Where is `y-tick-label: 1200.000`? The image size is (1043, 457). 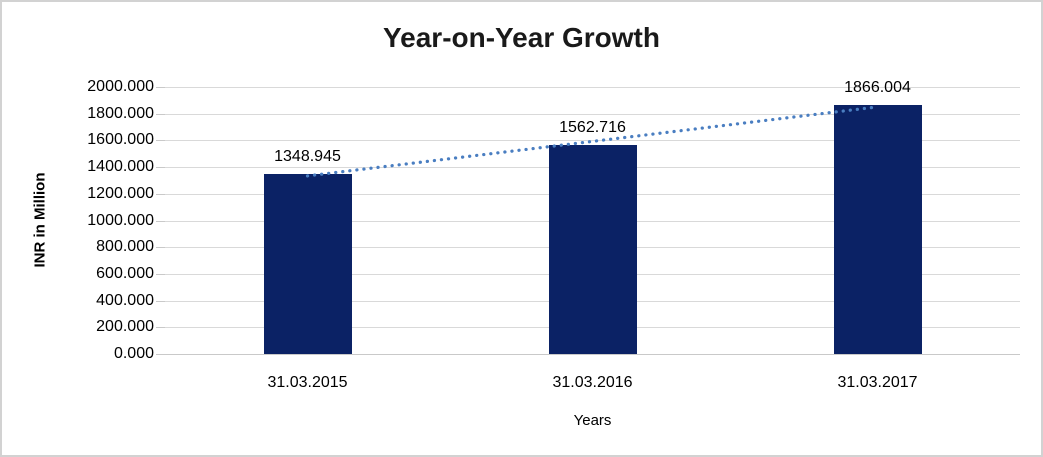 y-tick-label: 1200.000 is located at coordinates (120, 193).